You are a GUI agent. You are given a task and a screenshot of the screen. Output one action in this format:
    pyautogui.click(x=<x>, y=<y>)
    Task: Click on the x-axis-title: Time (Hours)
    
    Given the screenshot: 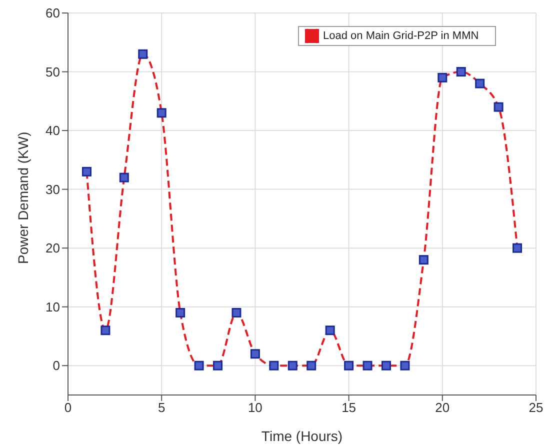 What is the action you would take?
    pyautogui.click(x=302, y=436)
    